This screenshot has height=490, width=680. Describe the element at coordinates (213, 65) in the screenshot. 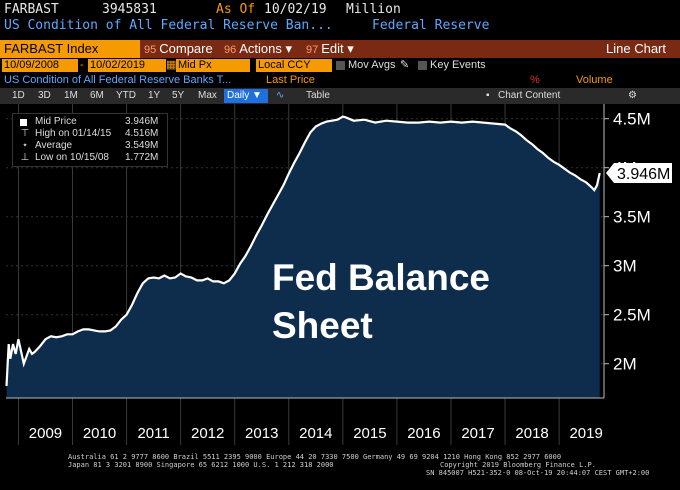

I see `field-select: Mid Px` at that location.